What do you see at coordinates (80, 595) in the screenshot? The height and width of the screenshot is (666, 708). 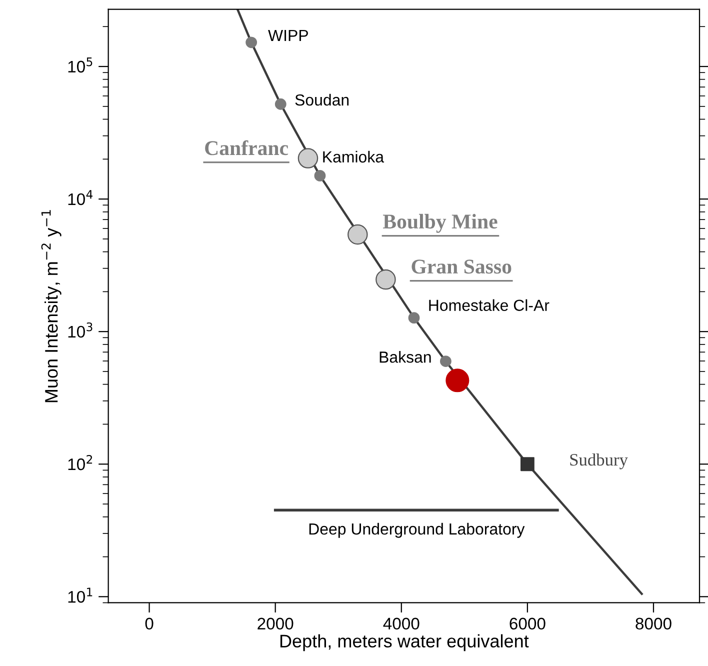 I see `y-tick-label: 10$^{1}$` at bounding box center [80, 595].